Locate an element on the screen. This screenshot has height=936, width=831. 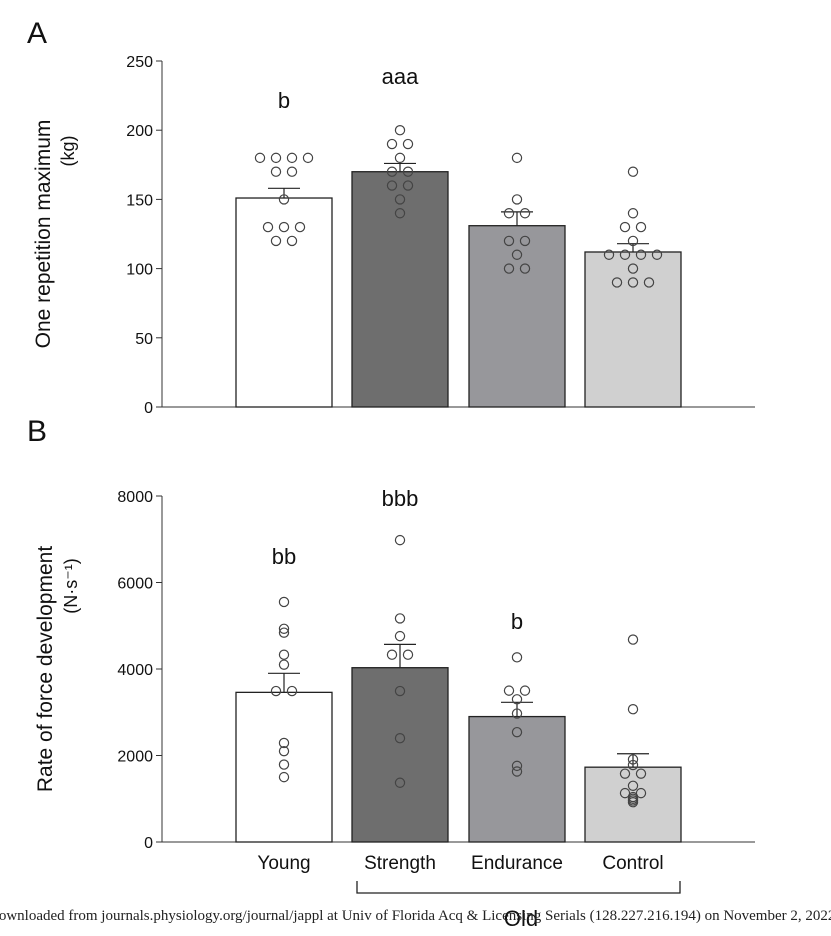
y-tick-label: 100 is located at coordinates (139, 270).